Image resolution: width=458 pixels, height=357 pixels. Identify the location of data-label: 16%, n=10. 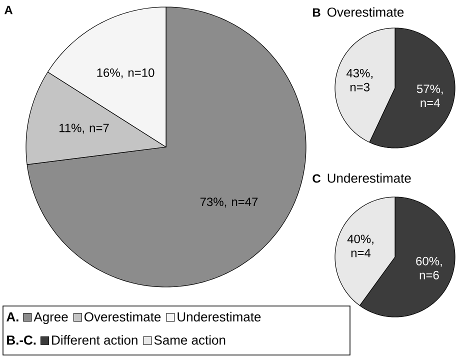
(125, 73).